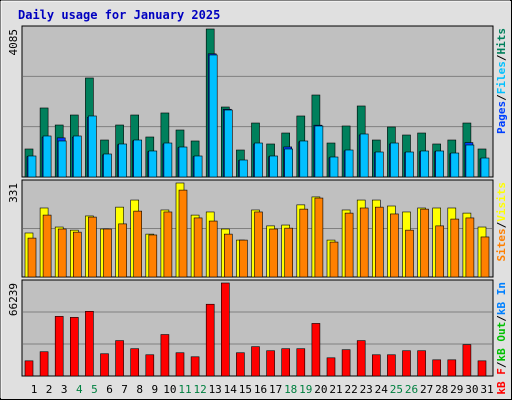 This screenshot has width=512, height=400. Describe the element at coordinates (501, 381) in the screenshot. I see `legend-entry: kB F` at that location.